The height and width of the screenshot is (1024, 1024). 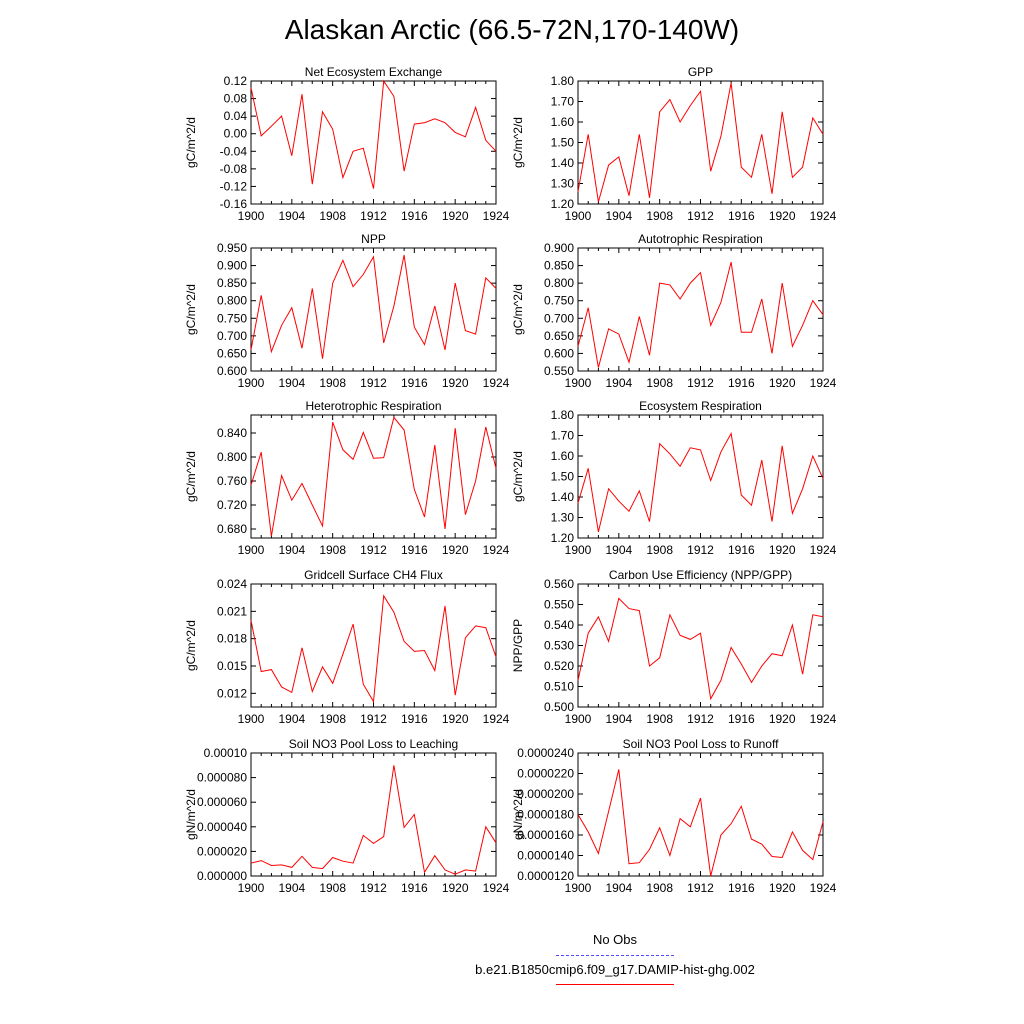 I want to click on chart-title: NPP, so click(x=373, y=239).